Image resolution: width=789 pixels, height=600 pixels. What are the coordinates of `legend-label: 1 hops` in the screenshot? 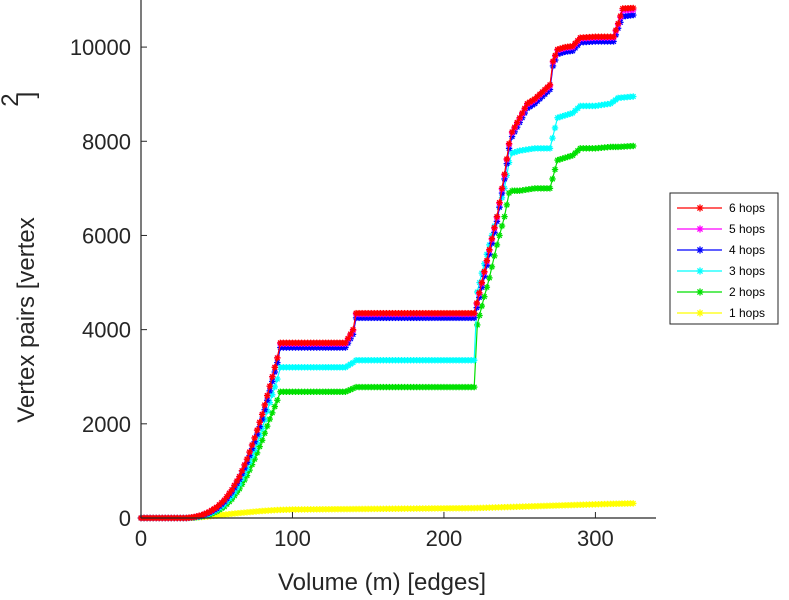 It's located at (747, 313).